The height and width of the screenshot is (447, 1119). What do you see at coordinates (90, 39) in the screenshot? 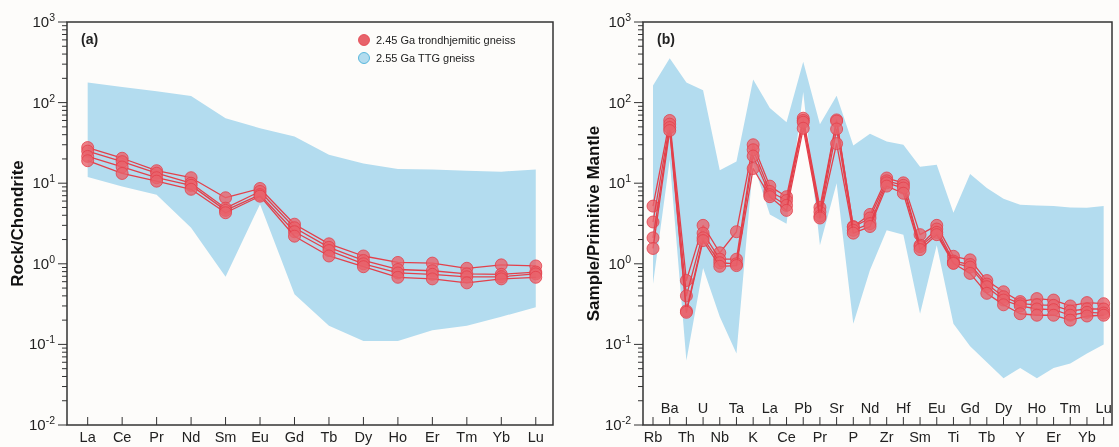
I see `text: (a)` at bounding box center [90, 39].